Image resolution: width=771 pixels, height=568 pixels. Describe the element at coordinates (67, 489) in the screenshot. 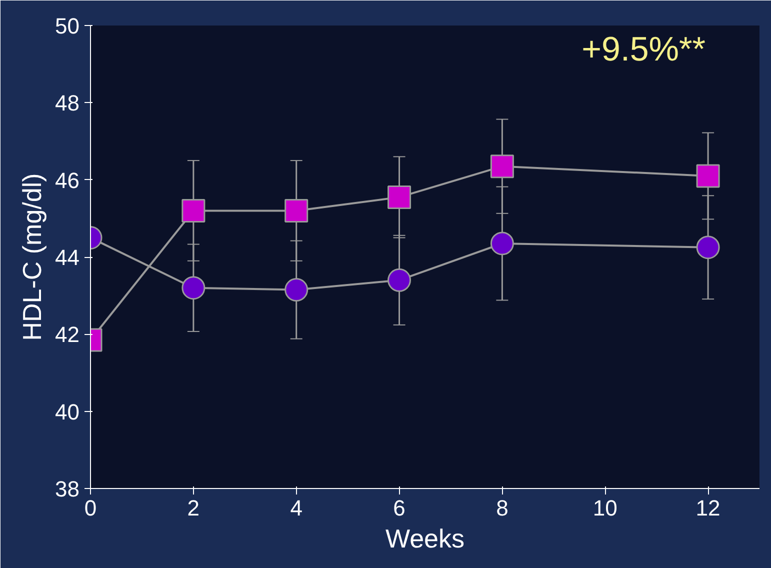

I see `y-tick-label: 38` at that location.